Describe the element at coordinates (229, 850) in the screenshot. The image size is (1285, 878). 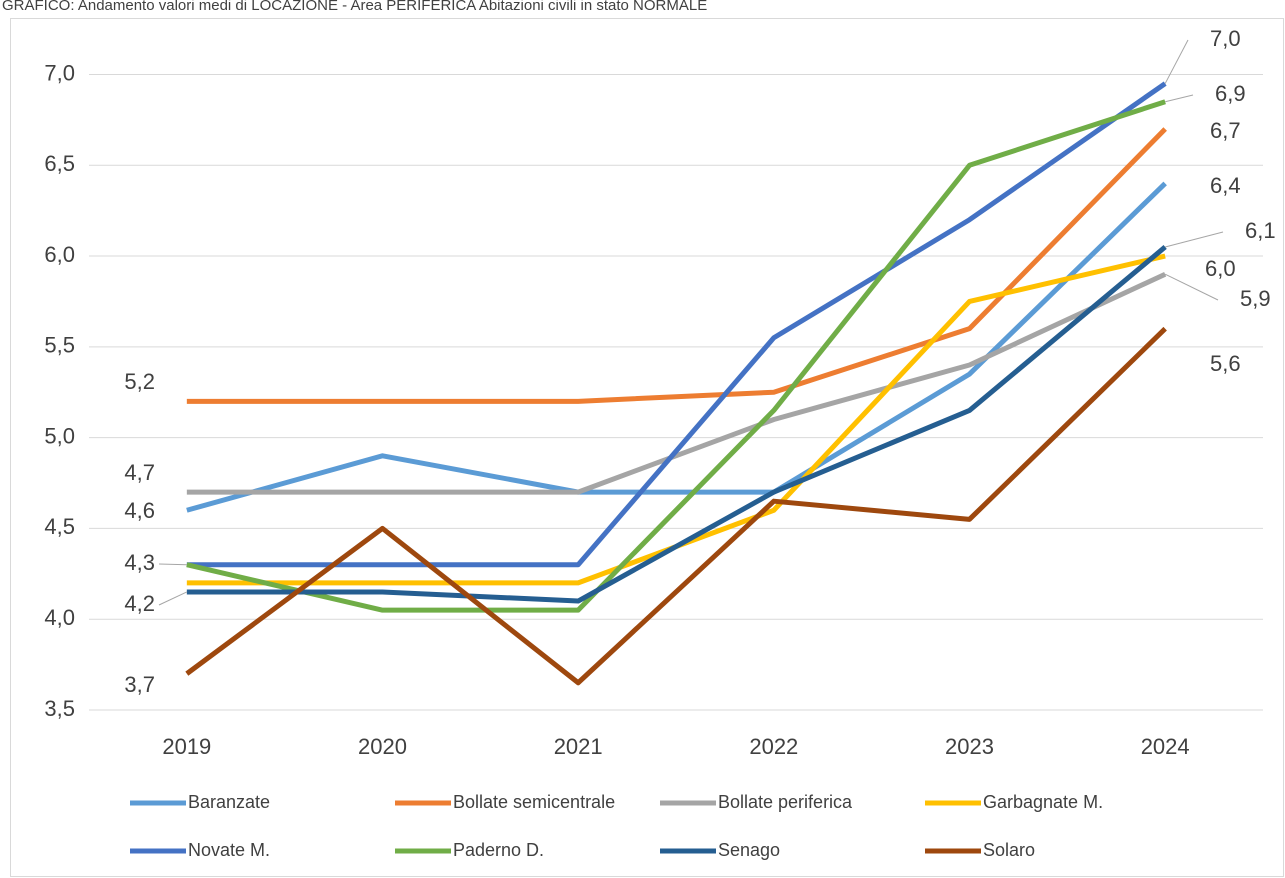
I see `legend-label: Novate M.` at that location.